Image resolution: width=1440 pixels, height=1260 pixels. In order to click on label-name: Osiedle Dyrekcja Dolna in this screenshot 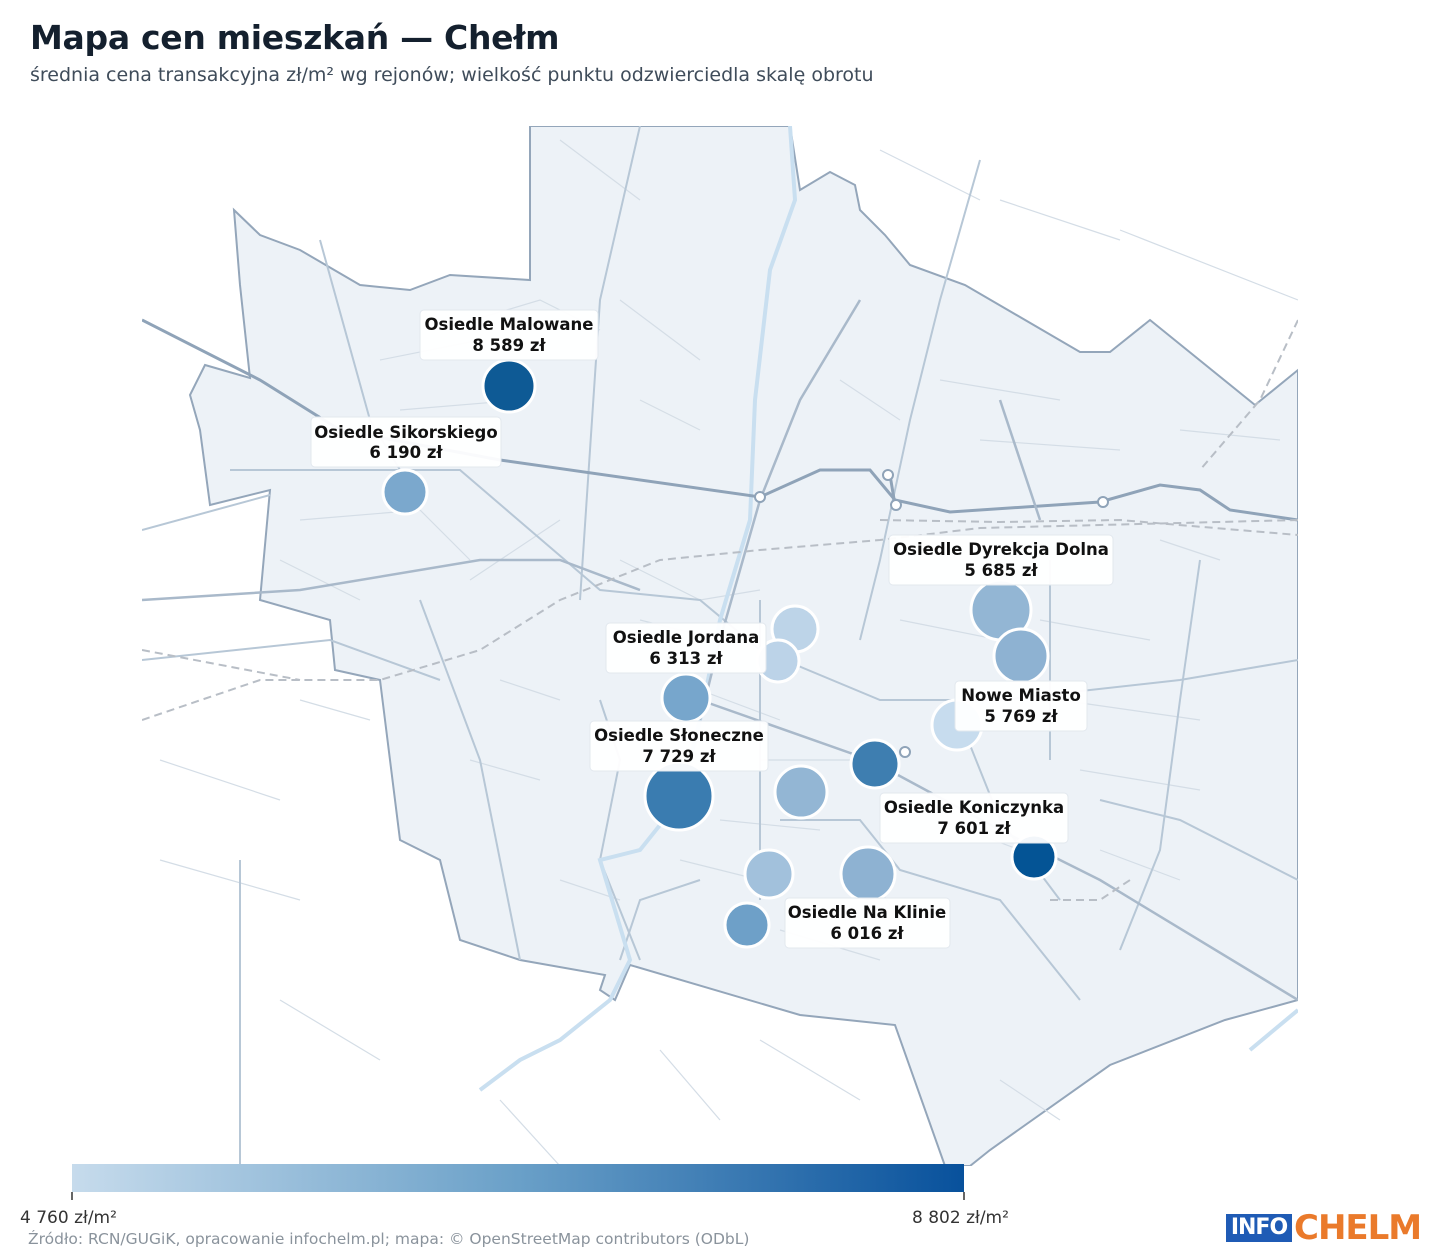, I will do `click(1001, 549)`.